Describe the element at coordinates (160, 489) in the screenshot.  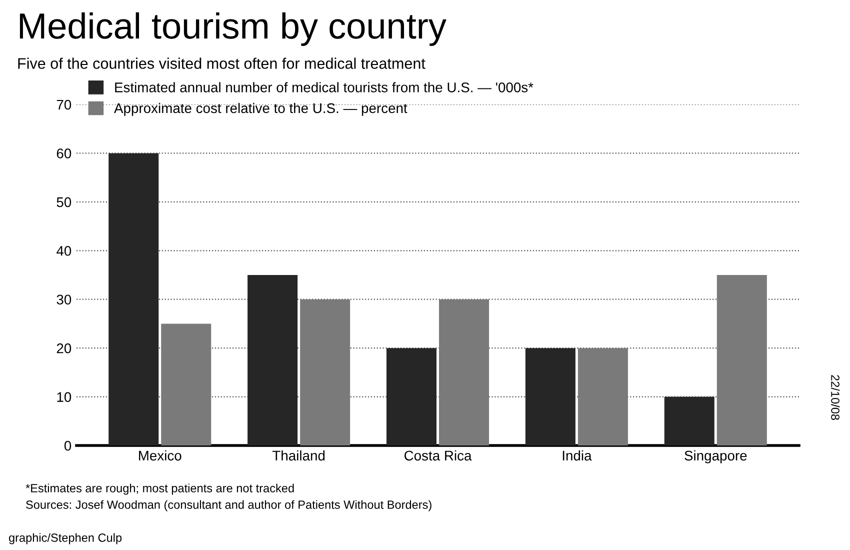
I see `text: *Estimates are rough; most patients are not tracked` at that location.